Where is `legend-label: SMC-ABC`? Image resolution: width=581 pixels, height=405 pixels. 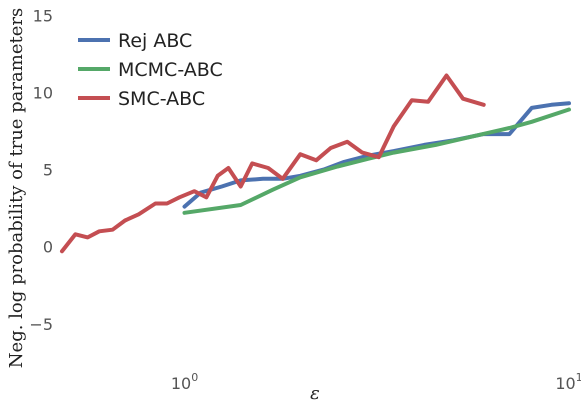 legend-label: SMC-ABC is located at coordinates (161, 99).